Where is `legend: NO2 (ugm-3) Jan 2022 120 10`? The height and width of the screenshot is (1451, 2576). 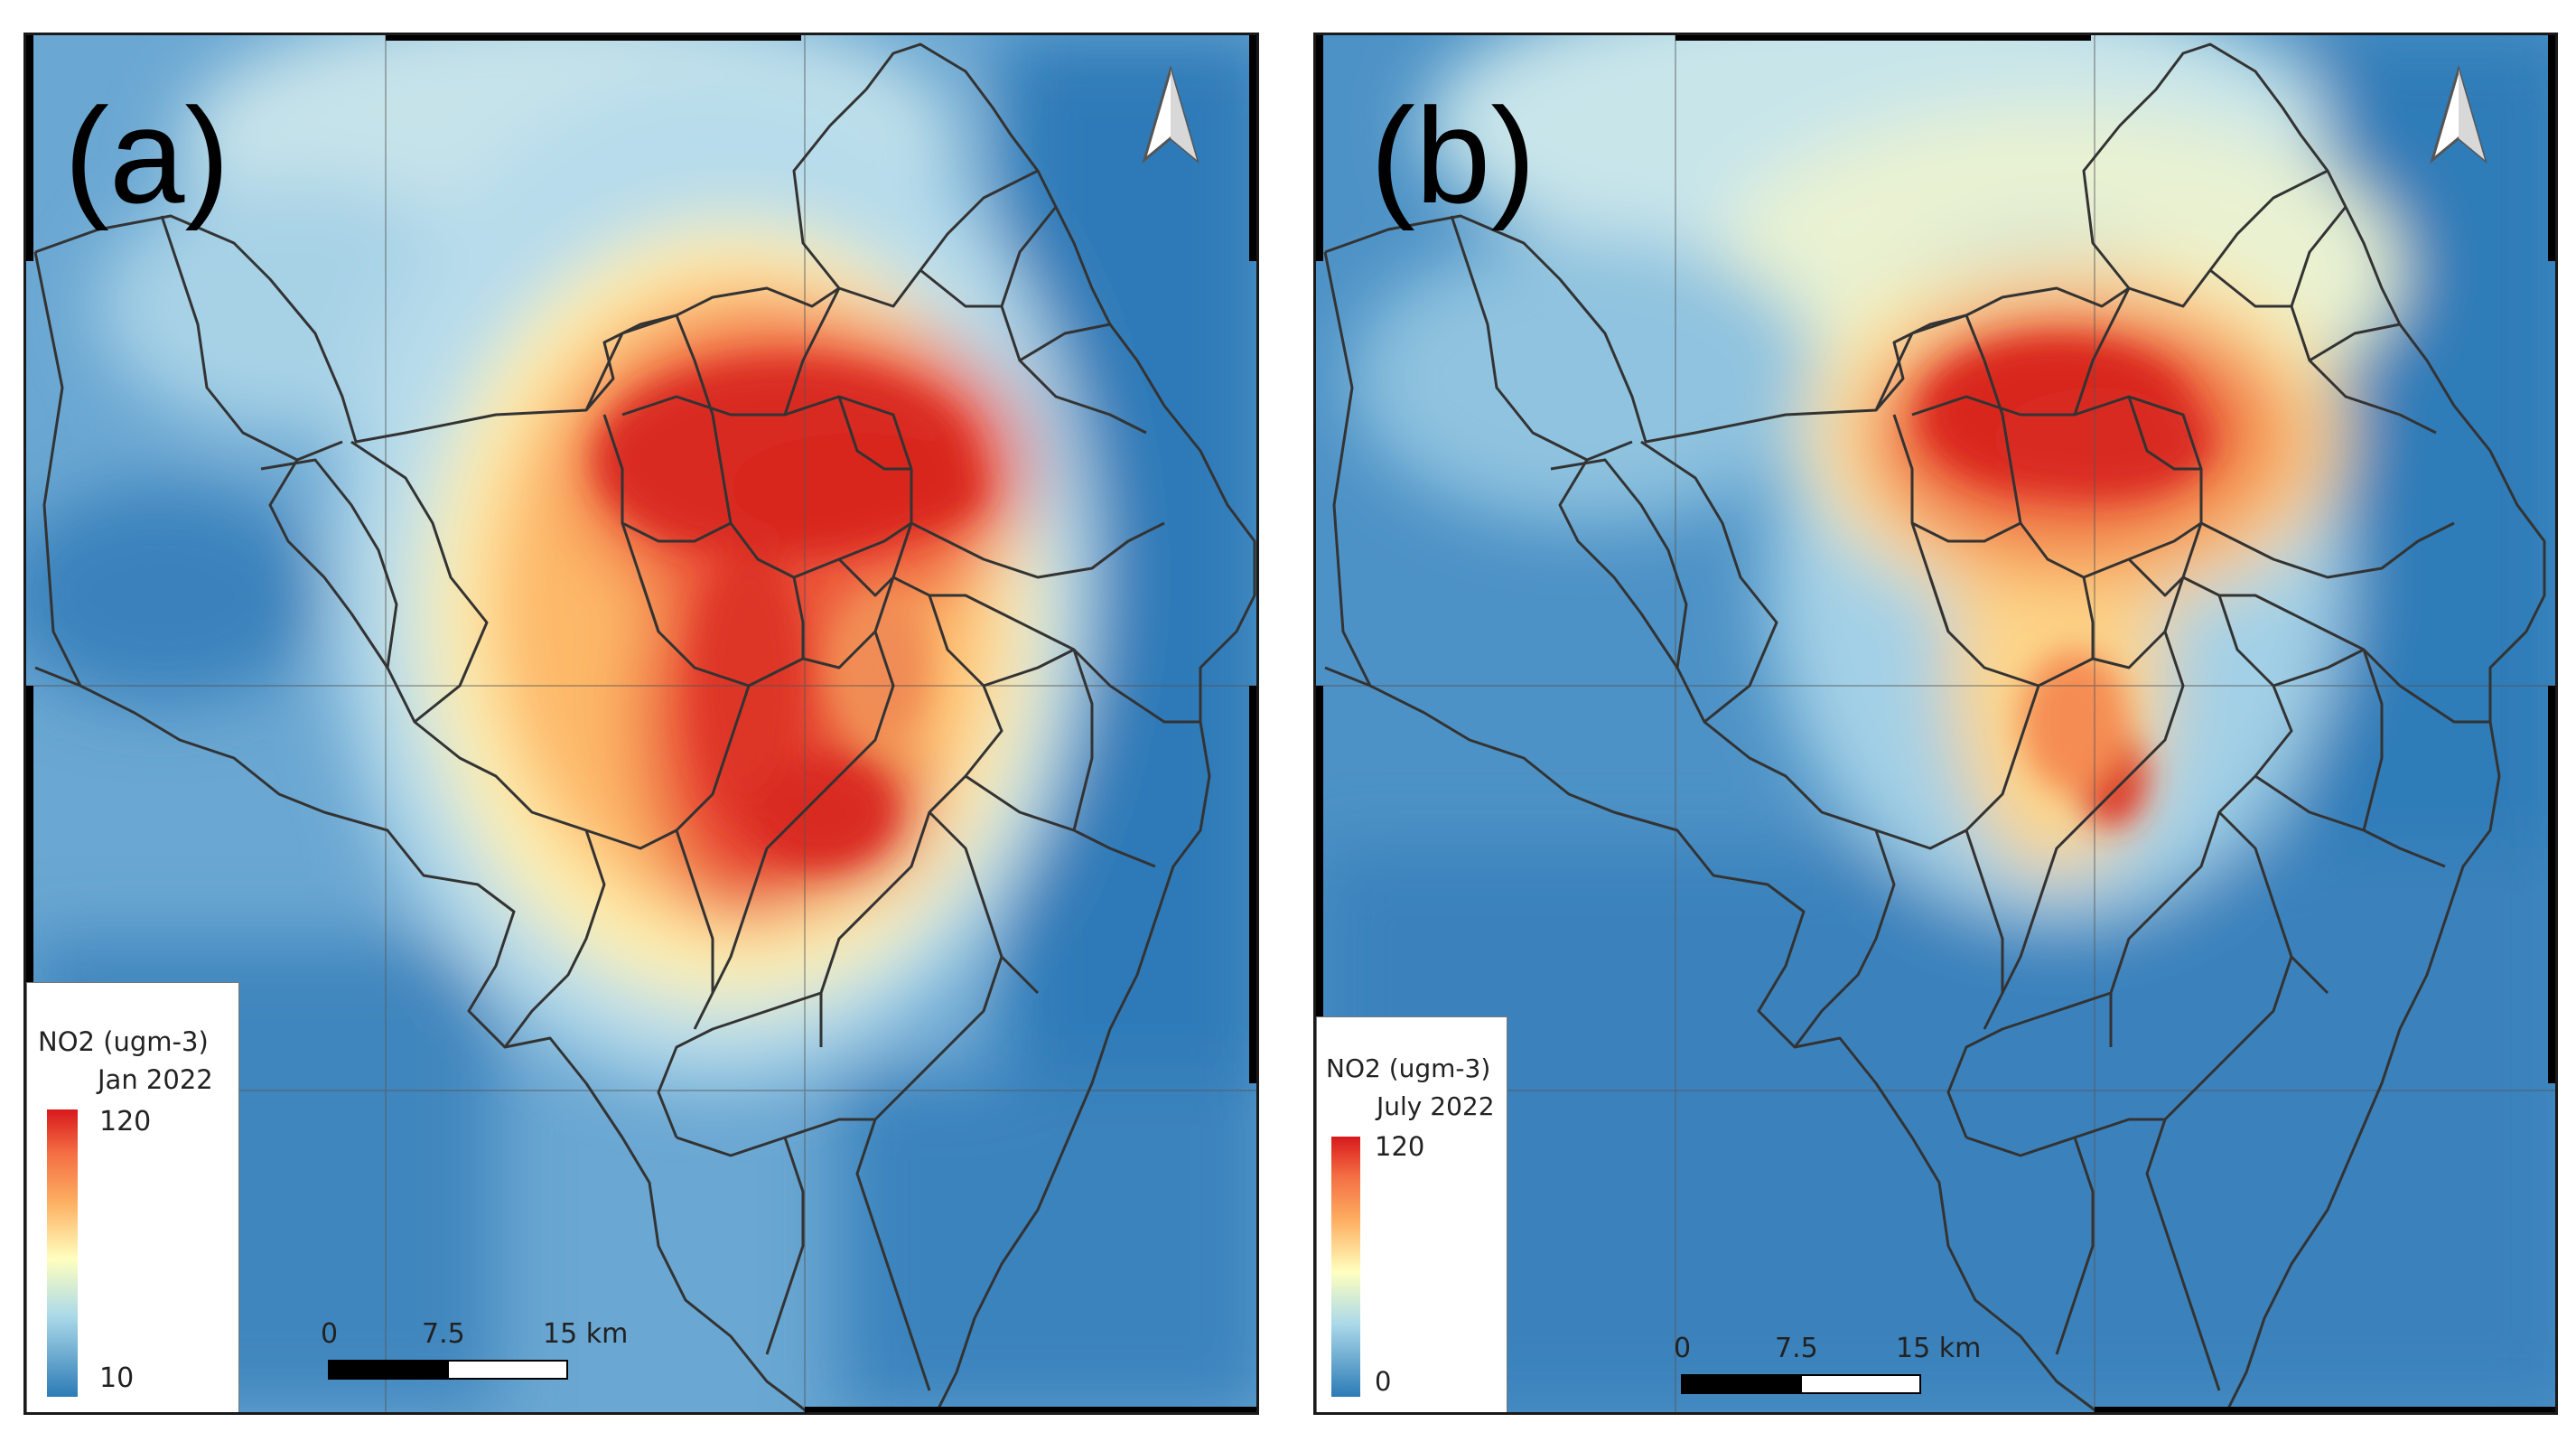 legend: NO2 (ugm-3) Jan 2022 120 10 is located at coordinates (132, 1197).